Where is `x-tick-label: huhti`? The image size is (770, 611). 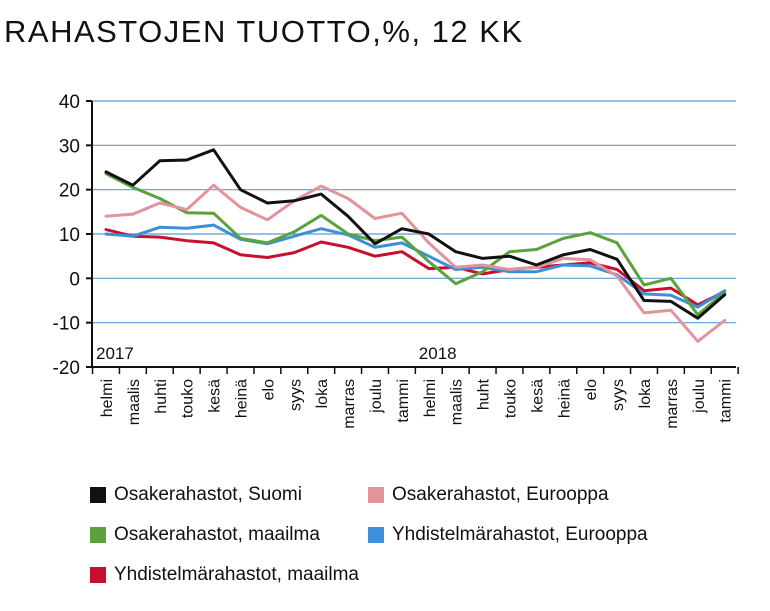 x-tick-label: huhti is located at coordinates (161, 396).